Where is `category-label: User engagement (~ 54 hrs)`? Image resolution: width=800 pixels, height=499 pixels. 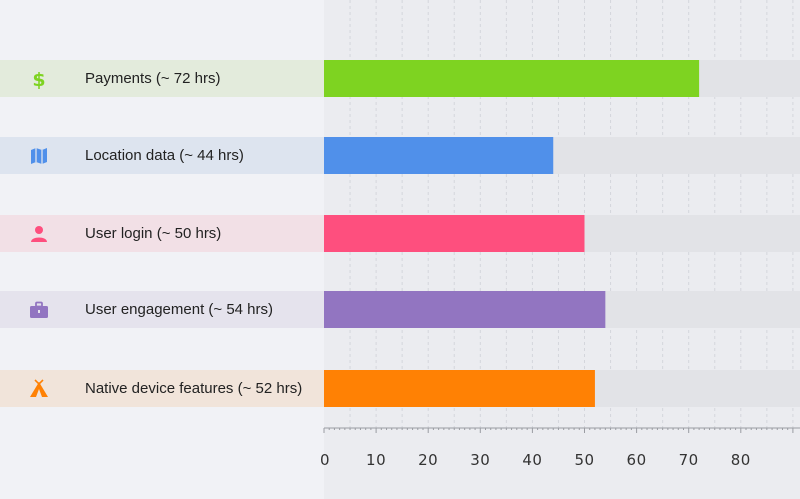
category-label: User engagement (~ 54 hrs) is located at coordinates (179, 309).